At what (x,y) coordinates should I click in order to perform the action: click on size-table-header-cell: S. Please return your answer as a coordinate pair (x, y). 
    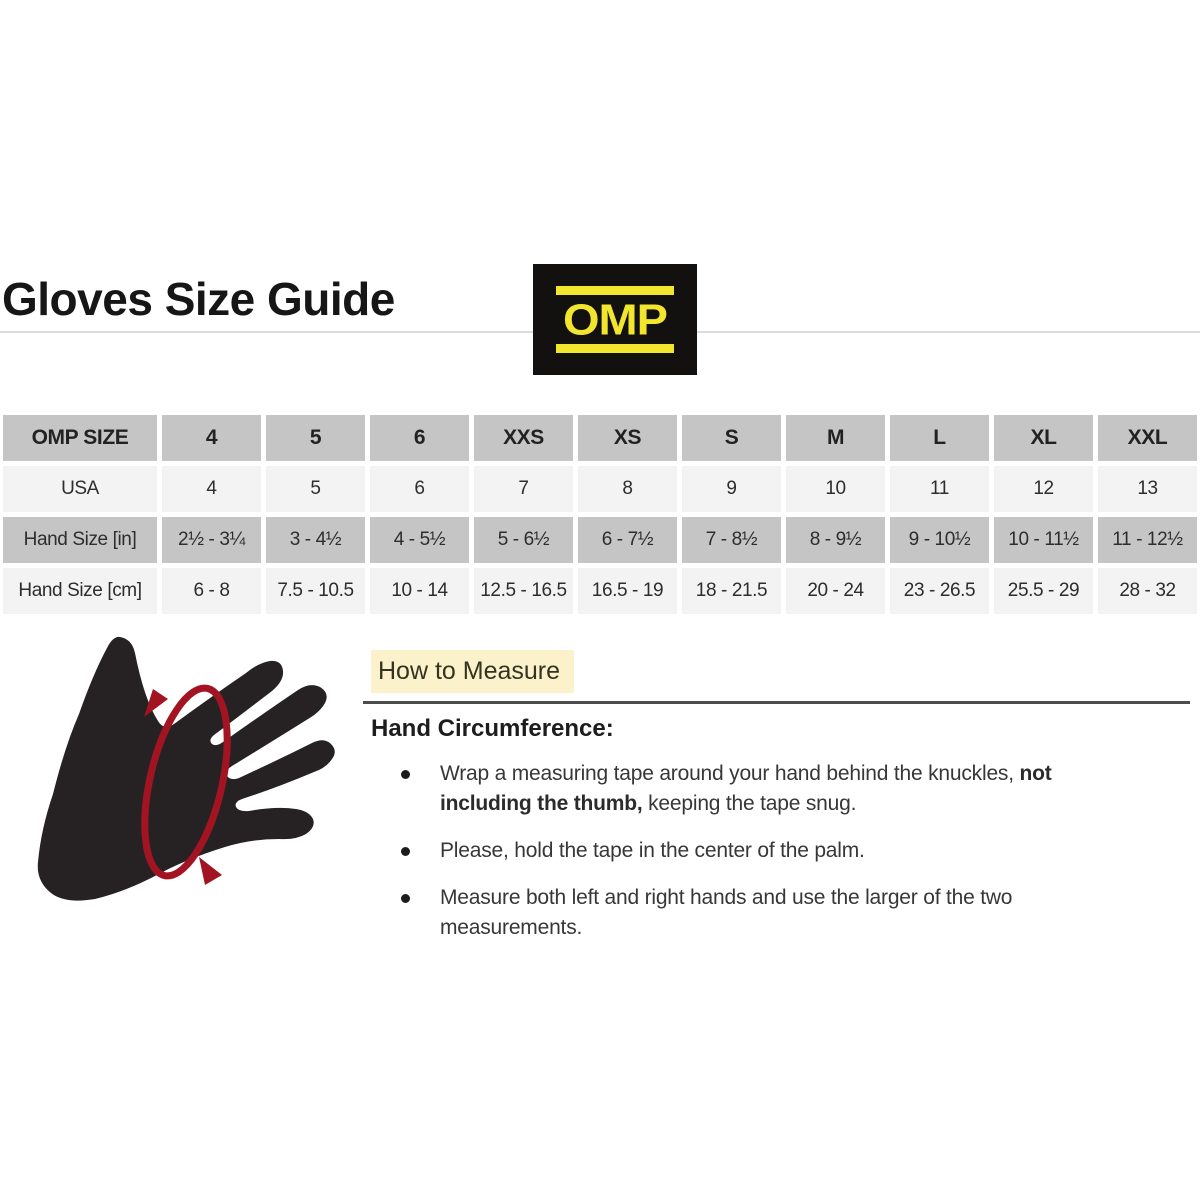
    Looking at the image, I should click on (731, 438).